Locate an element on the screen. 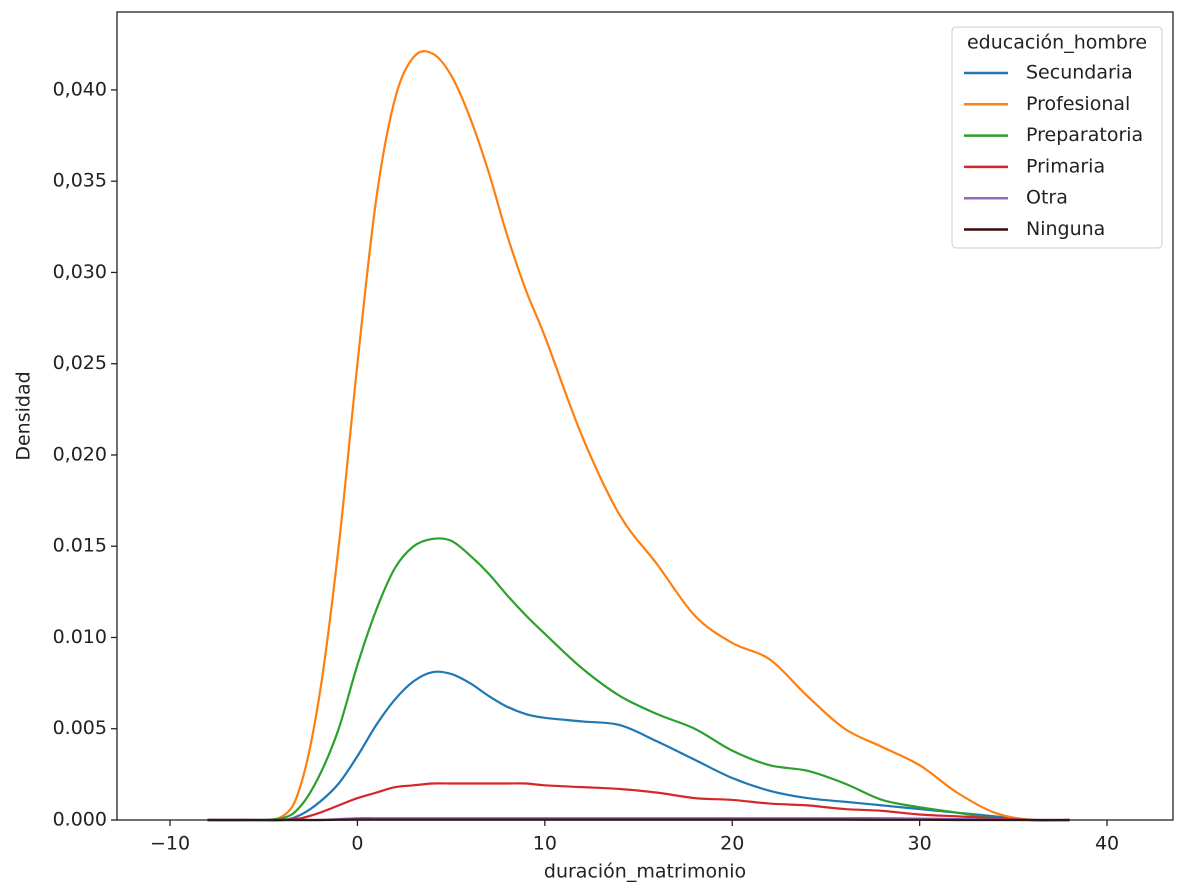  legend-label: Otra is located at coordinates (1047, 198).